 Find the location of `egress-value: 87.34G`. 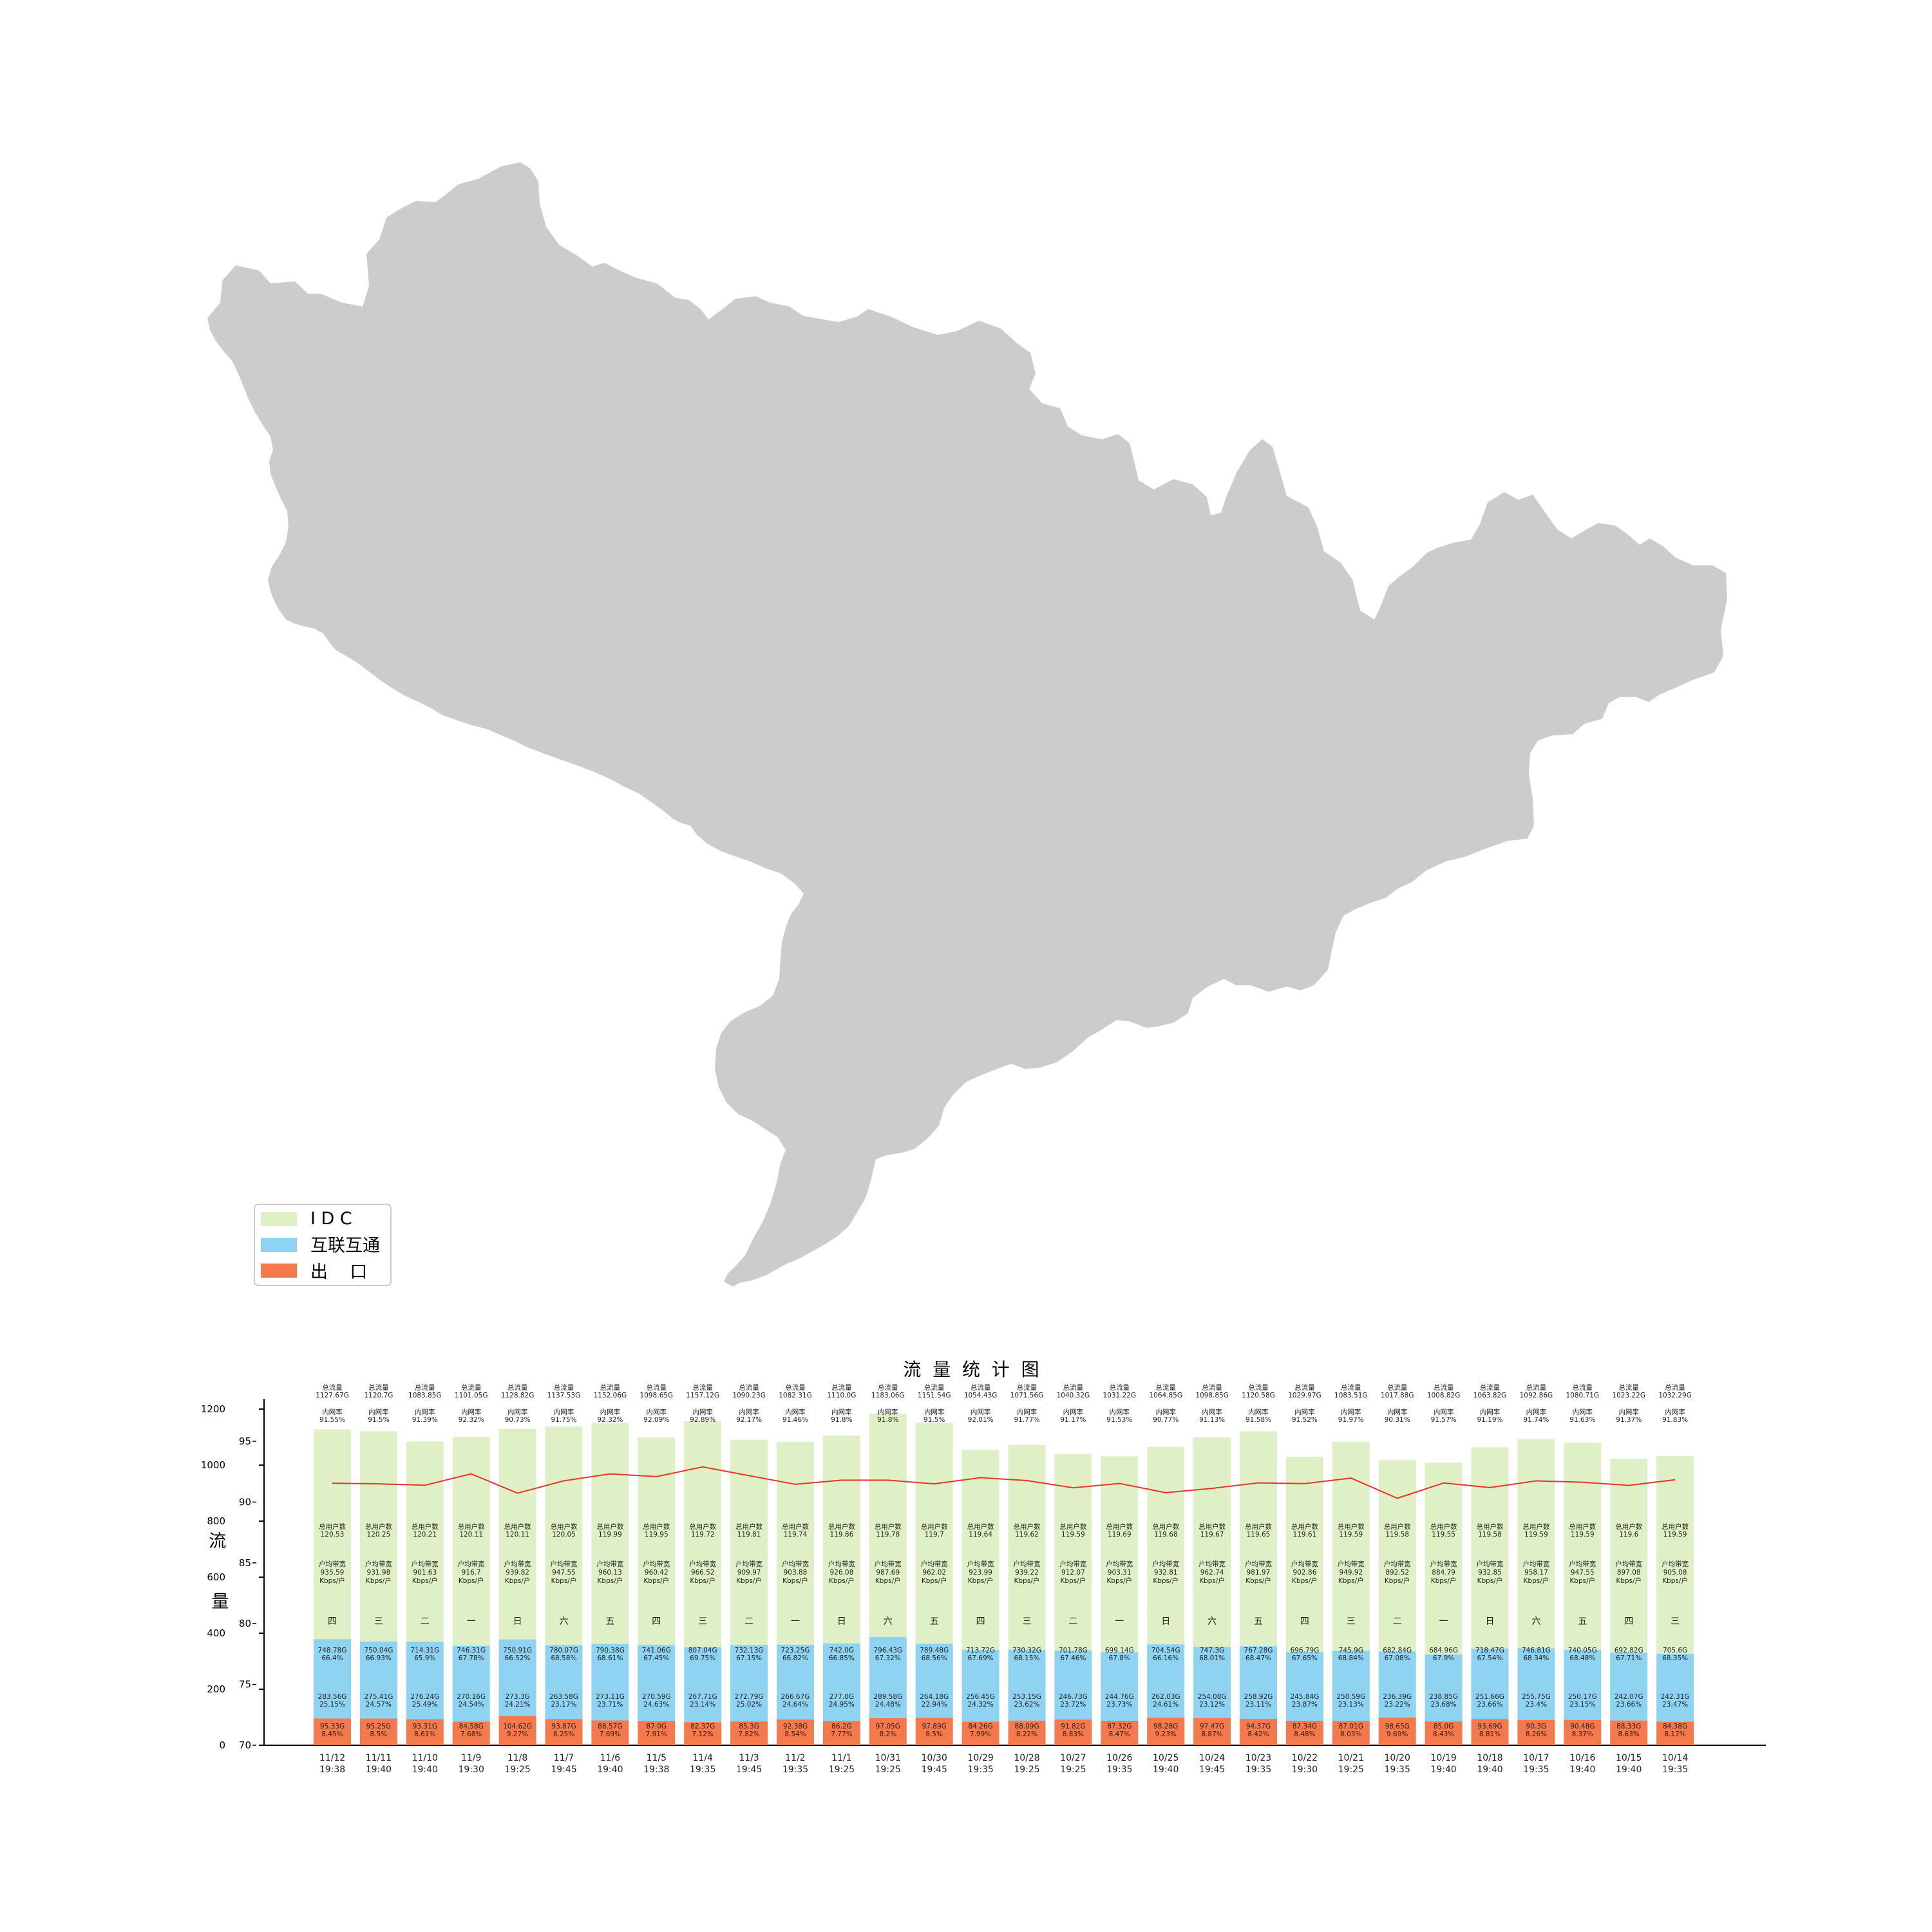

egress-value: 87.34G is located at coordinates (1305, 1727).